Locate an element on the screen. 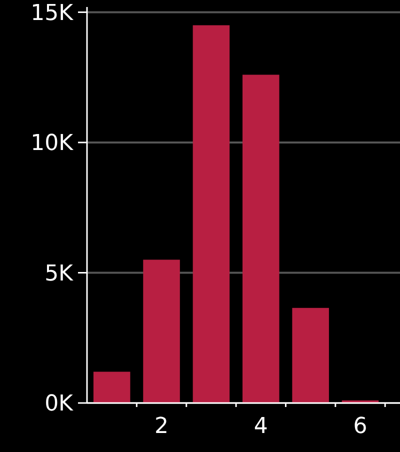  x-tick-label: 2 is located at coordinates (161, 426).